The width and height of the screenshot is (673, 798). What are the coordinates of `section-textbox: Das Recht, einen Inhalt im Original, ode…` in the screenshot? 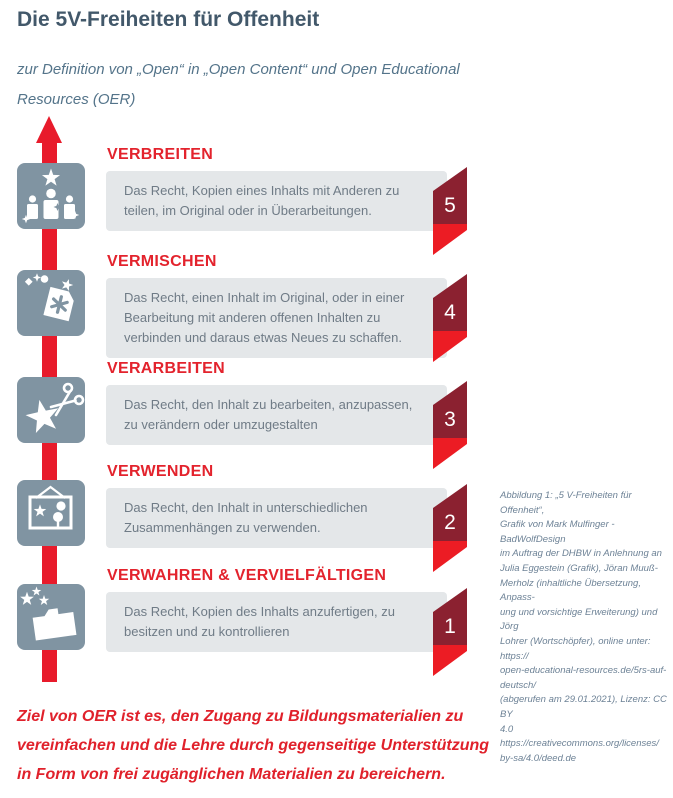 It's located at (276, 318).